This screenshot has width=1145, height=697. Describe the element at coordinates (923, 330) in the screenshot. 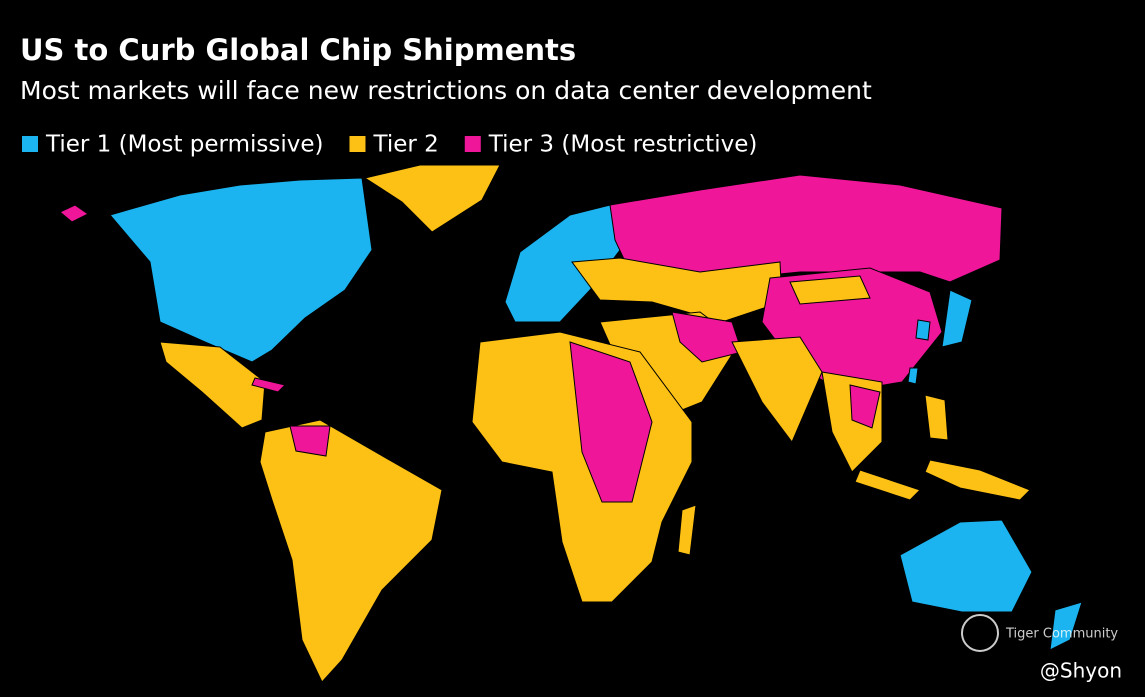

I see `korea` at that location.